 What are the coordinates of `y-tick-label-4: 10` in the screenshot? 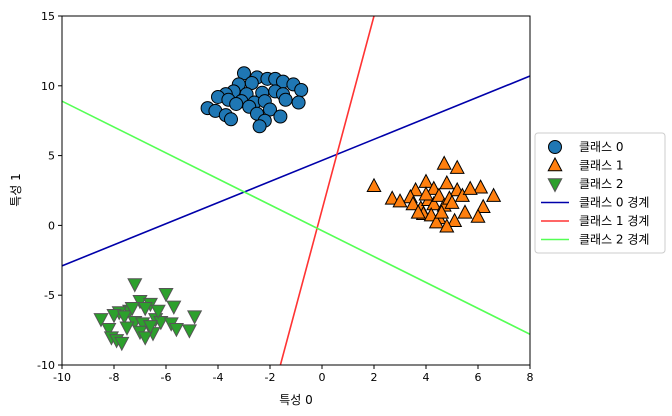 It's located at (48, 86).